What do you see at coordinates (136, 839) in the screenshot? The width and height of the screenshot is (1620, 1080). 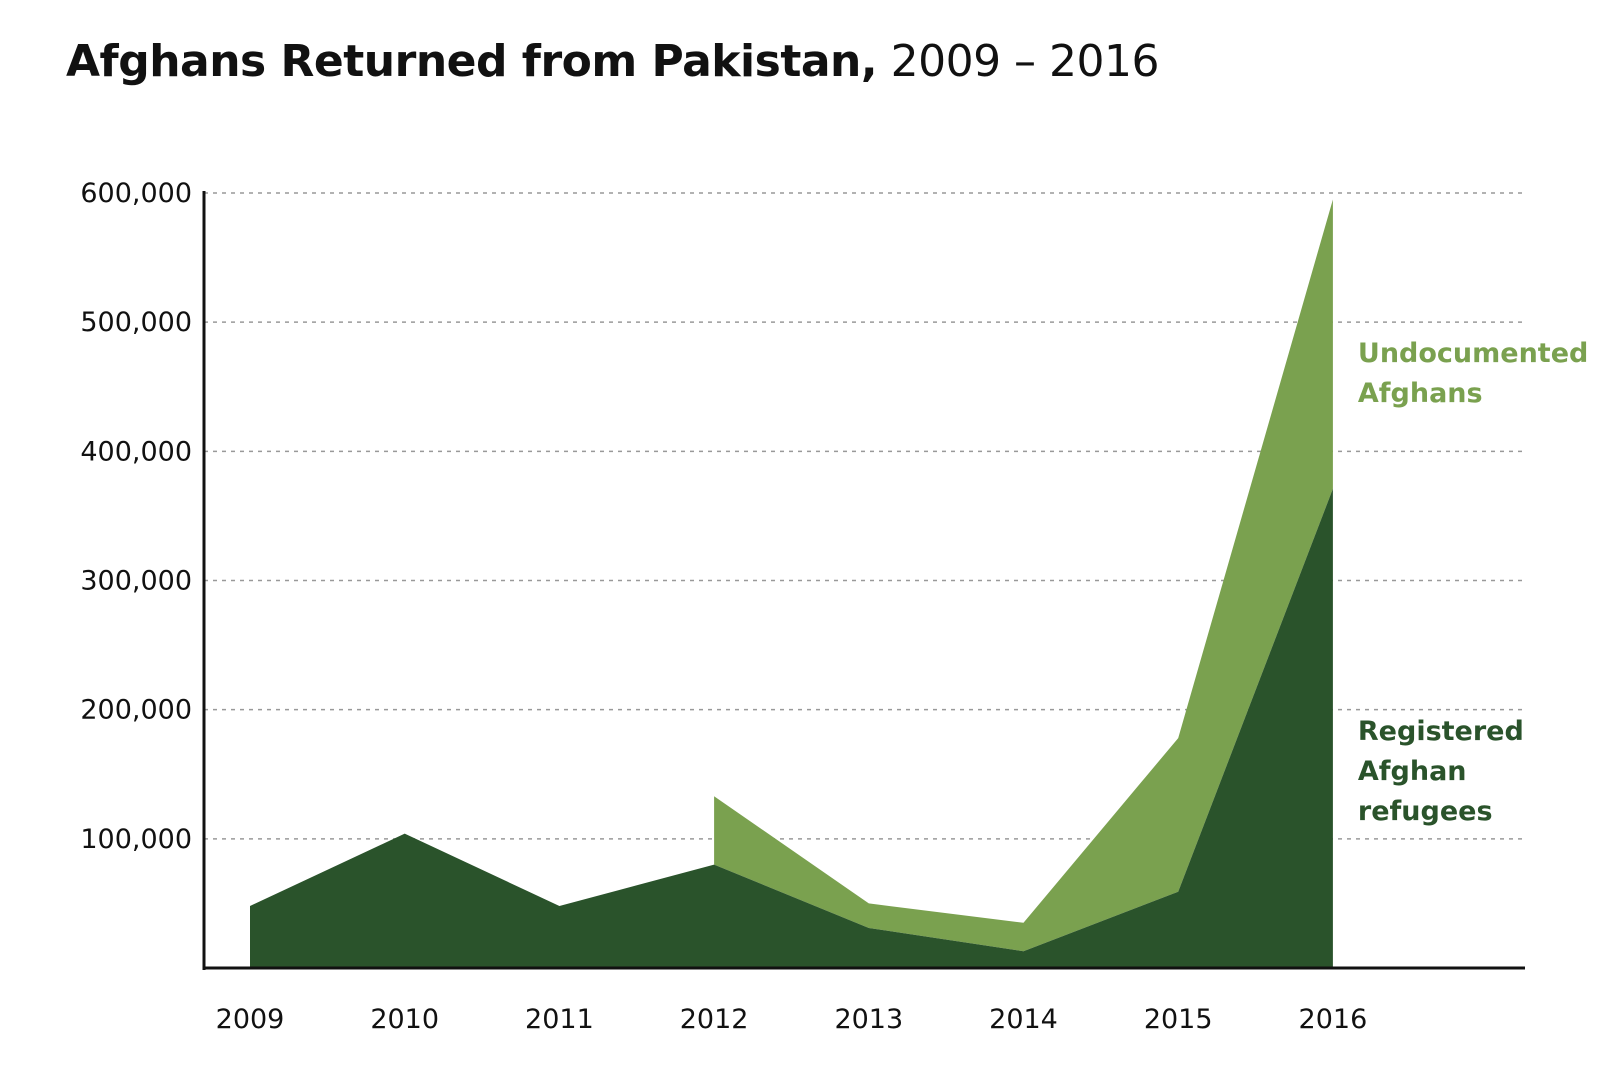 I see `y-tick-label: 100,000` at bounding box center [136, 839].